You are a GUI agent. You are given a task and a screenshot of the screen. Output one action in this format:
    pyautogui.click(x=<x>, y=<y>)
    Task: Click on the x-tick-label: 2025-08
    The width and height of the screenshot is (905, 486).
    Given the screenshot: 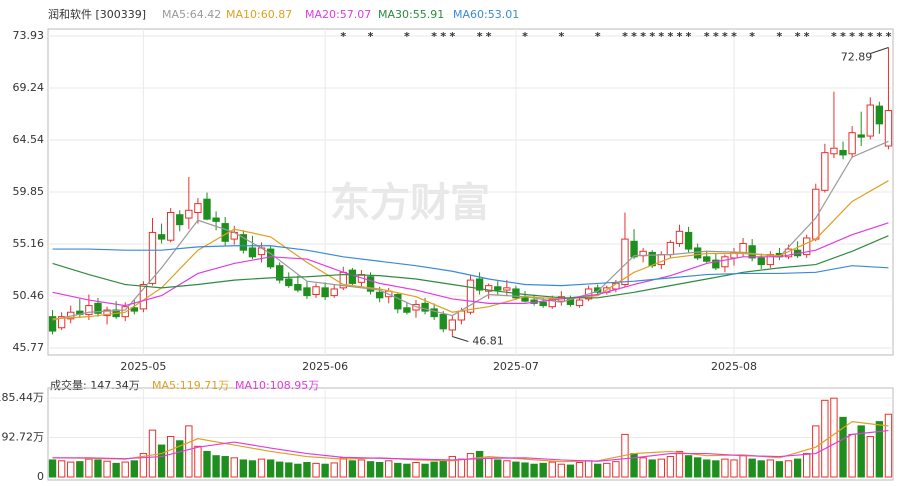 What is the action you would take?
    pyautogui.click(x=734, y=366)
    